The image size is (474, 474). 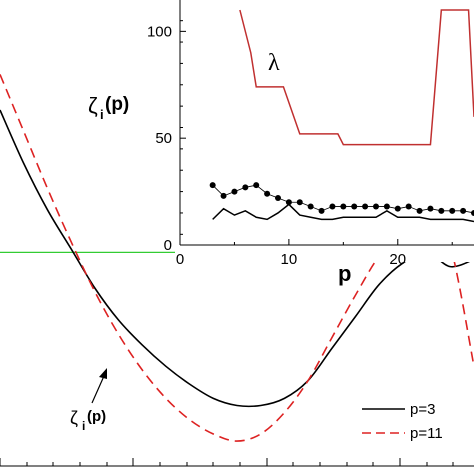 I want to click on inset-y-label: ζ i (p), so click(x=108, y=107).